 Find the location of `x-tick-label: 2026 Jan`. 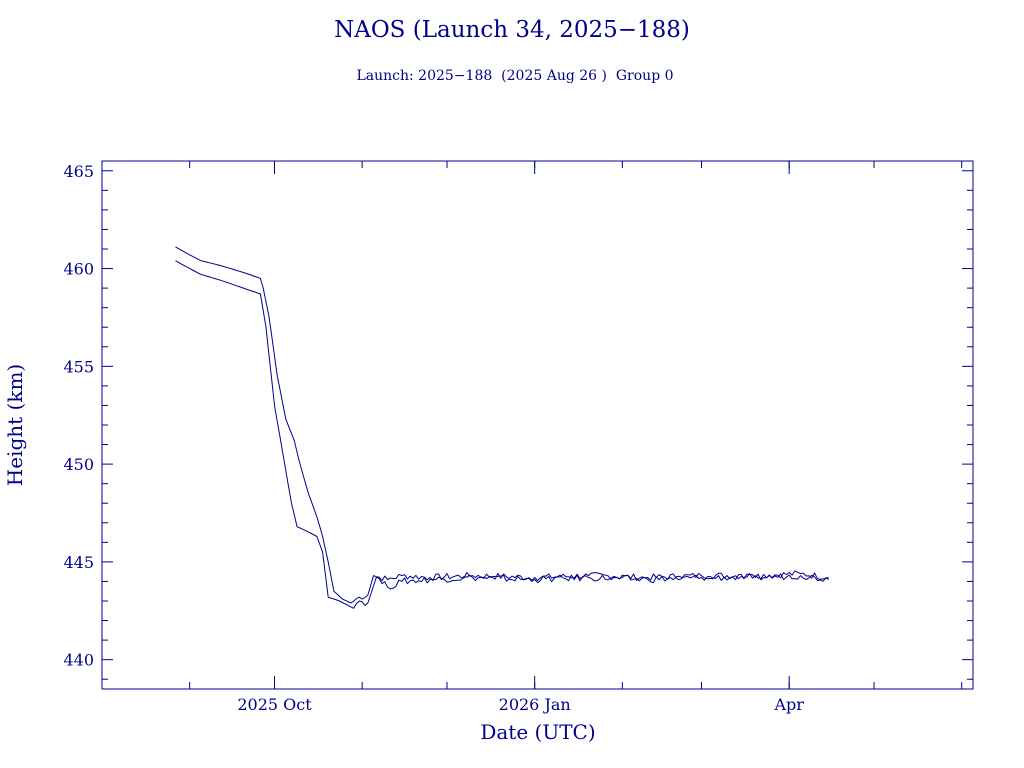

x-tick-label: 2026 Jan is located at coordinates (535, 704).